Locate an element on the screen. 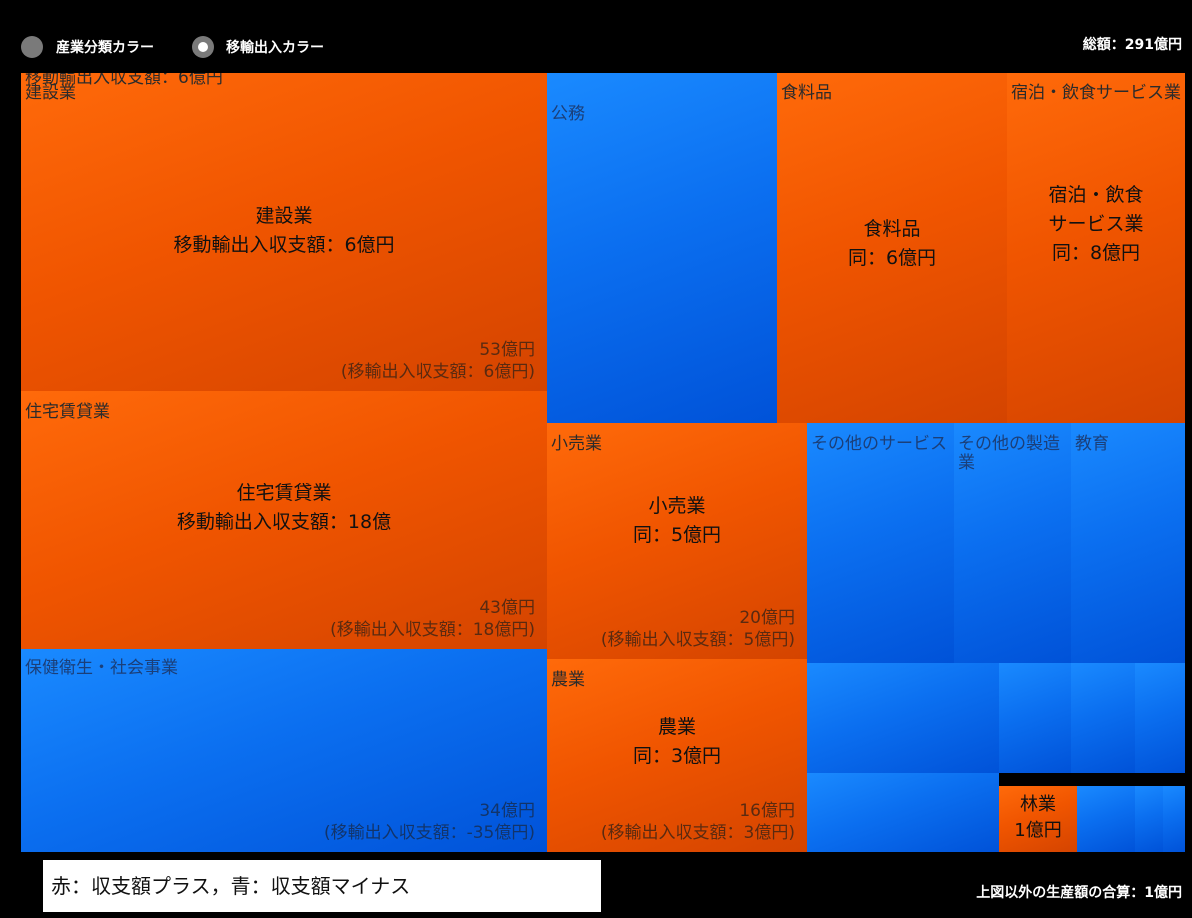 The image size is (1192, 918). treemap-cell-health-social: 保健衛生・社会事業 34億円 (移輸出入収支額：-35億円) is located at coordinates (284, 750).